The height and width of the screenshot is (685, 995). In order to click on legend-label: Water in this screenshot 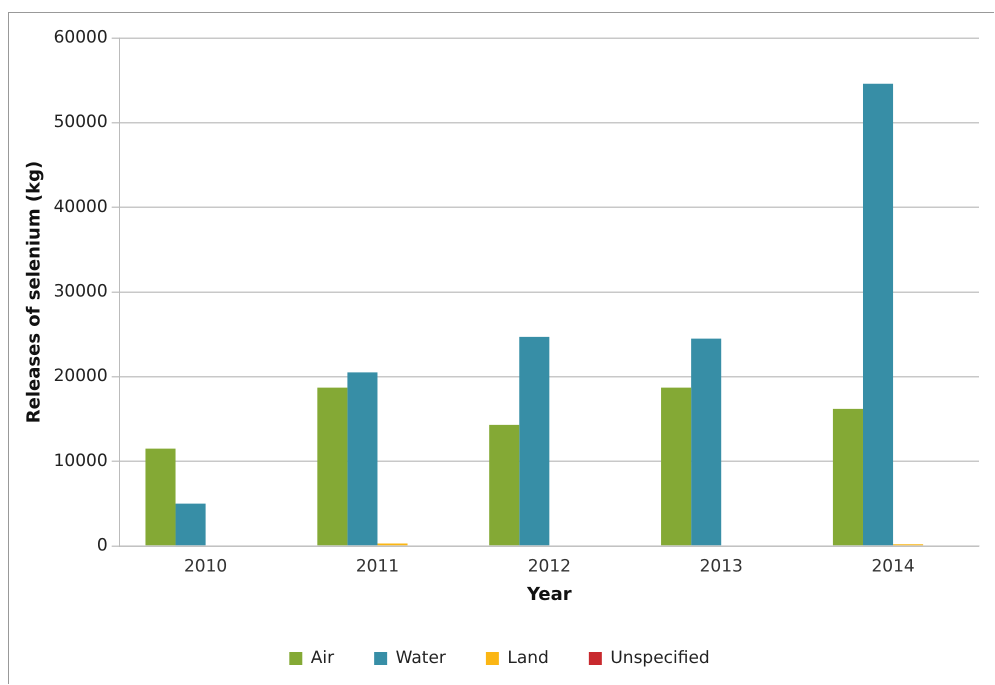, I will do `click(421, 658)`.